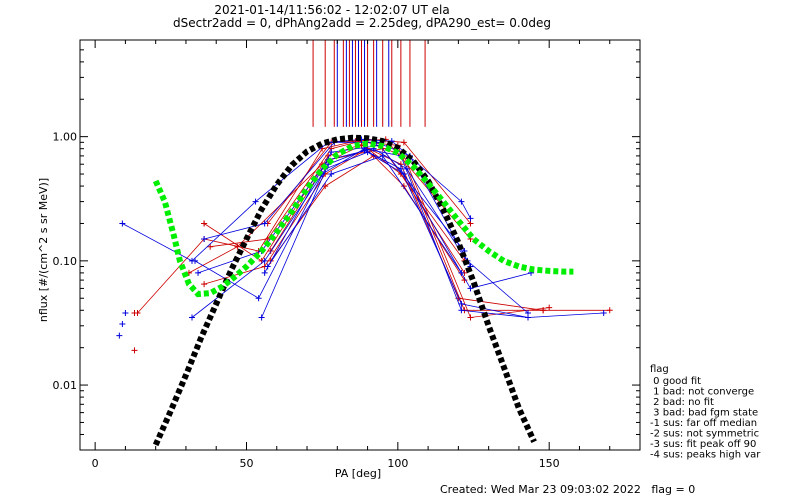 This screenshot has height=500, width=800. What do you see at coordinates (675, 381) in the screenshot?
I see `legend-entry-0: 0 good fit` at bounding box center [675, 381].